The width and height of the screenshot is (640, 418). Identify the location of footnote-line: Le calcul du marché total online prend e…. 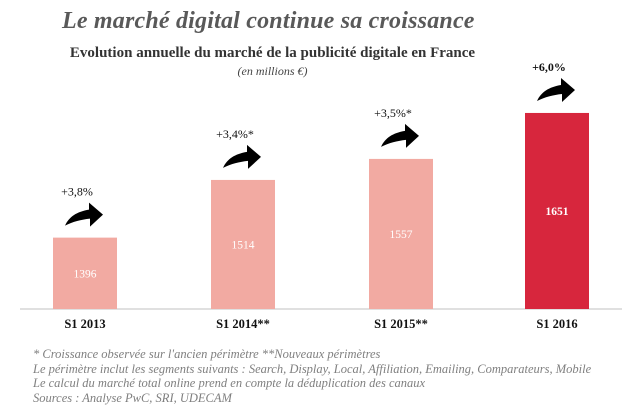
(229, 383).